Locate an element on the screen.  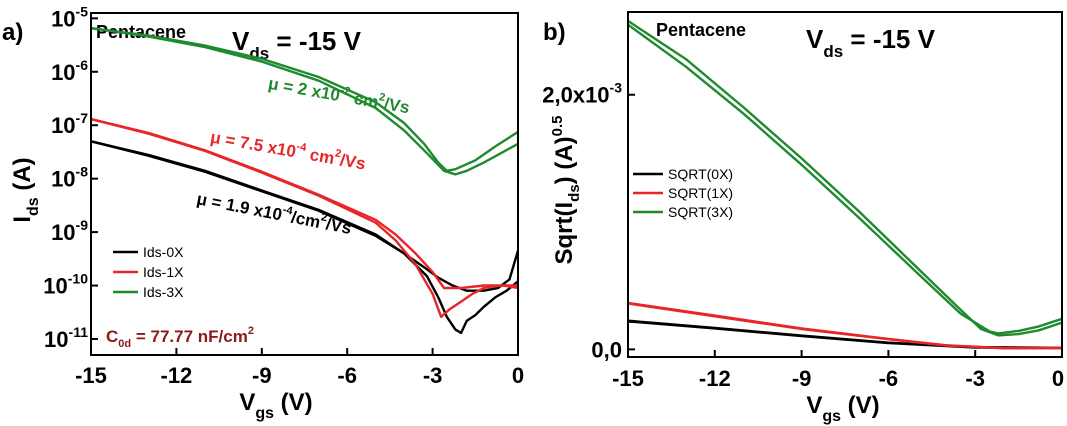
panel-a-y-ticks: 10⁻¹¹ 10⁻¹⁰ 10⁻⁹ 10⁻⁸ 10⁻⁷ 10⁻⁶ 10⁻⁵ is located at coordinates (70, 177).